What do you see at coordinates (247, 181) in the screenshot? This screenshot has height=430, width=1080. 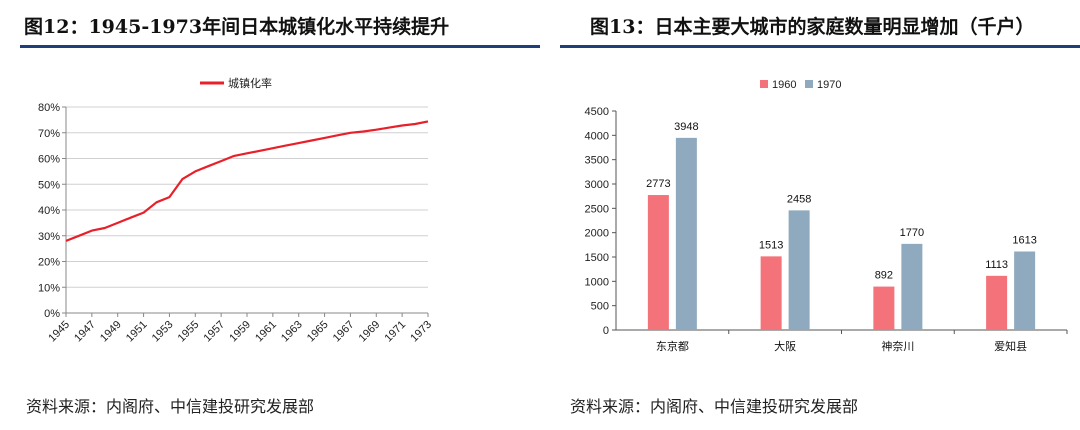 I see `series-line-urbanization` at bounding box center [247, 181].